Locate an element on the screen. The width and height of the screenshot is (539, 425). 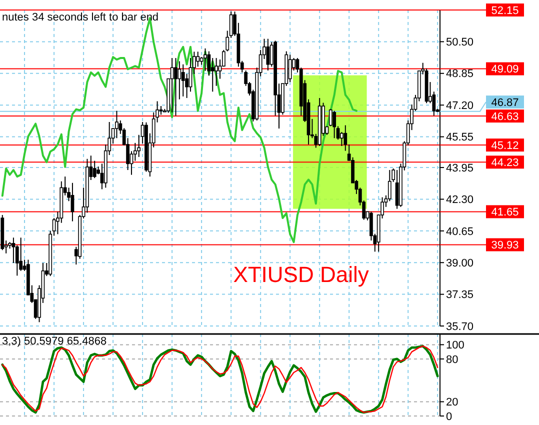
y-tick-label: 40.65 is located at coordinates (460, 232).